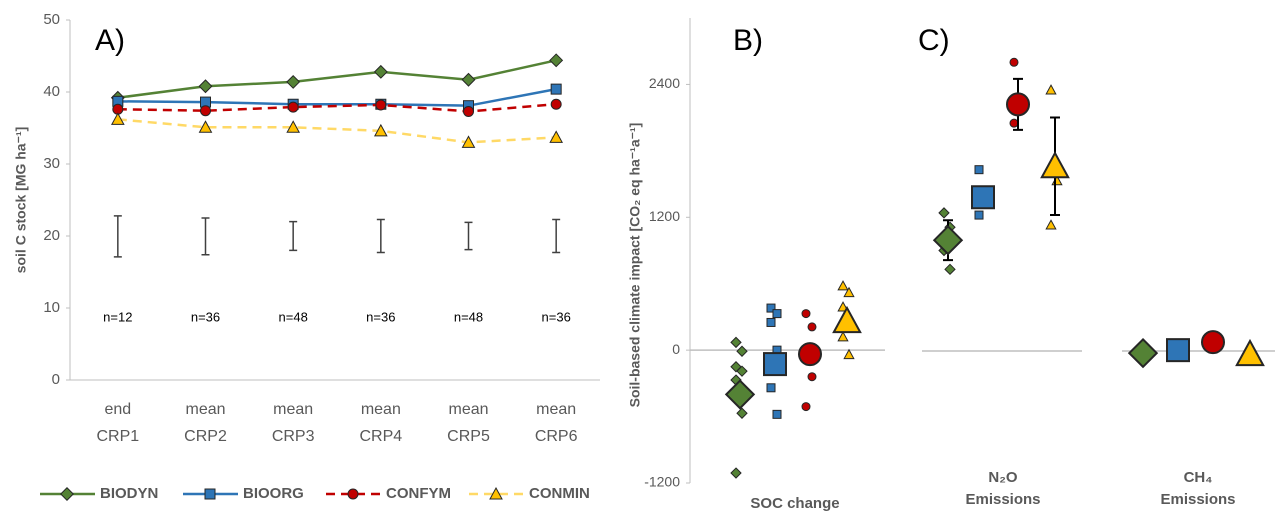 The height and width of the screenshot is (515, 1285). What do you see at coordinates (51, 163) in the screenshot?
I see `y-tick-label: 30` at bounding box center [51, 163].